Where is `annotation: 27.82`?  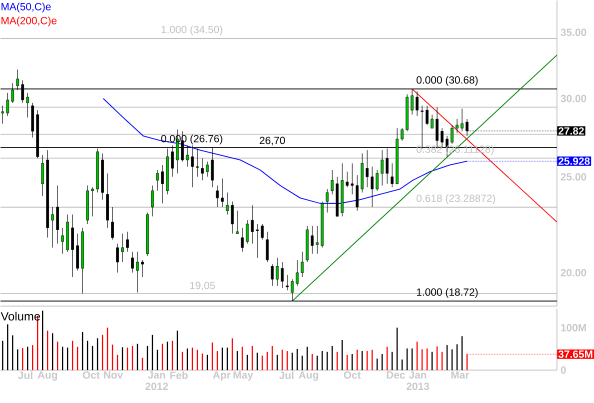
annotation: 27.82 is located at coordinates (571, 131).